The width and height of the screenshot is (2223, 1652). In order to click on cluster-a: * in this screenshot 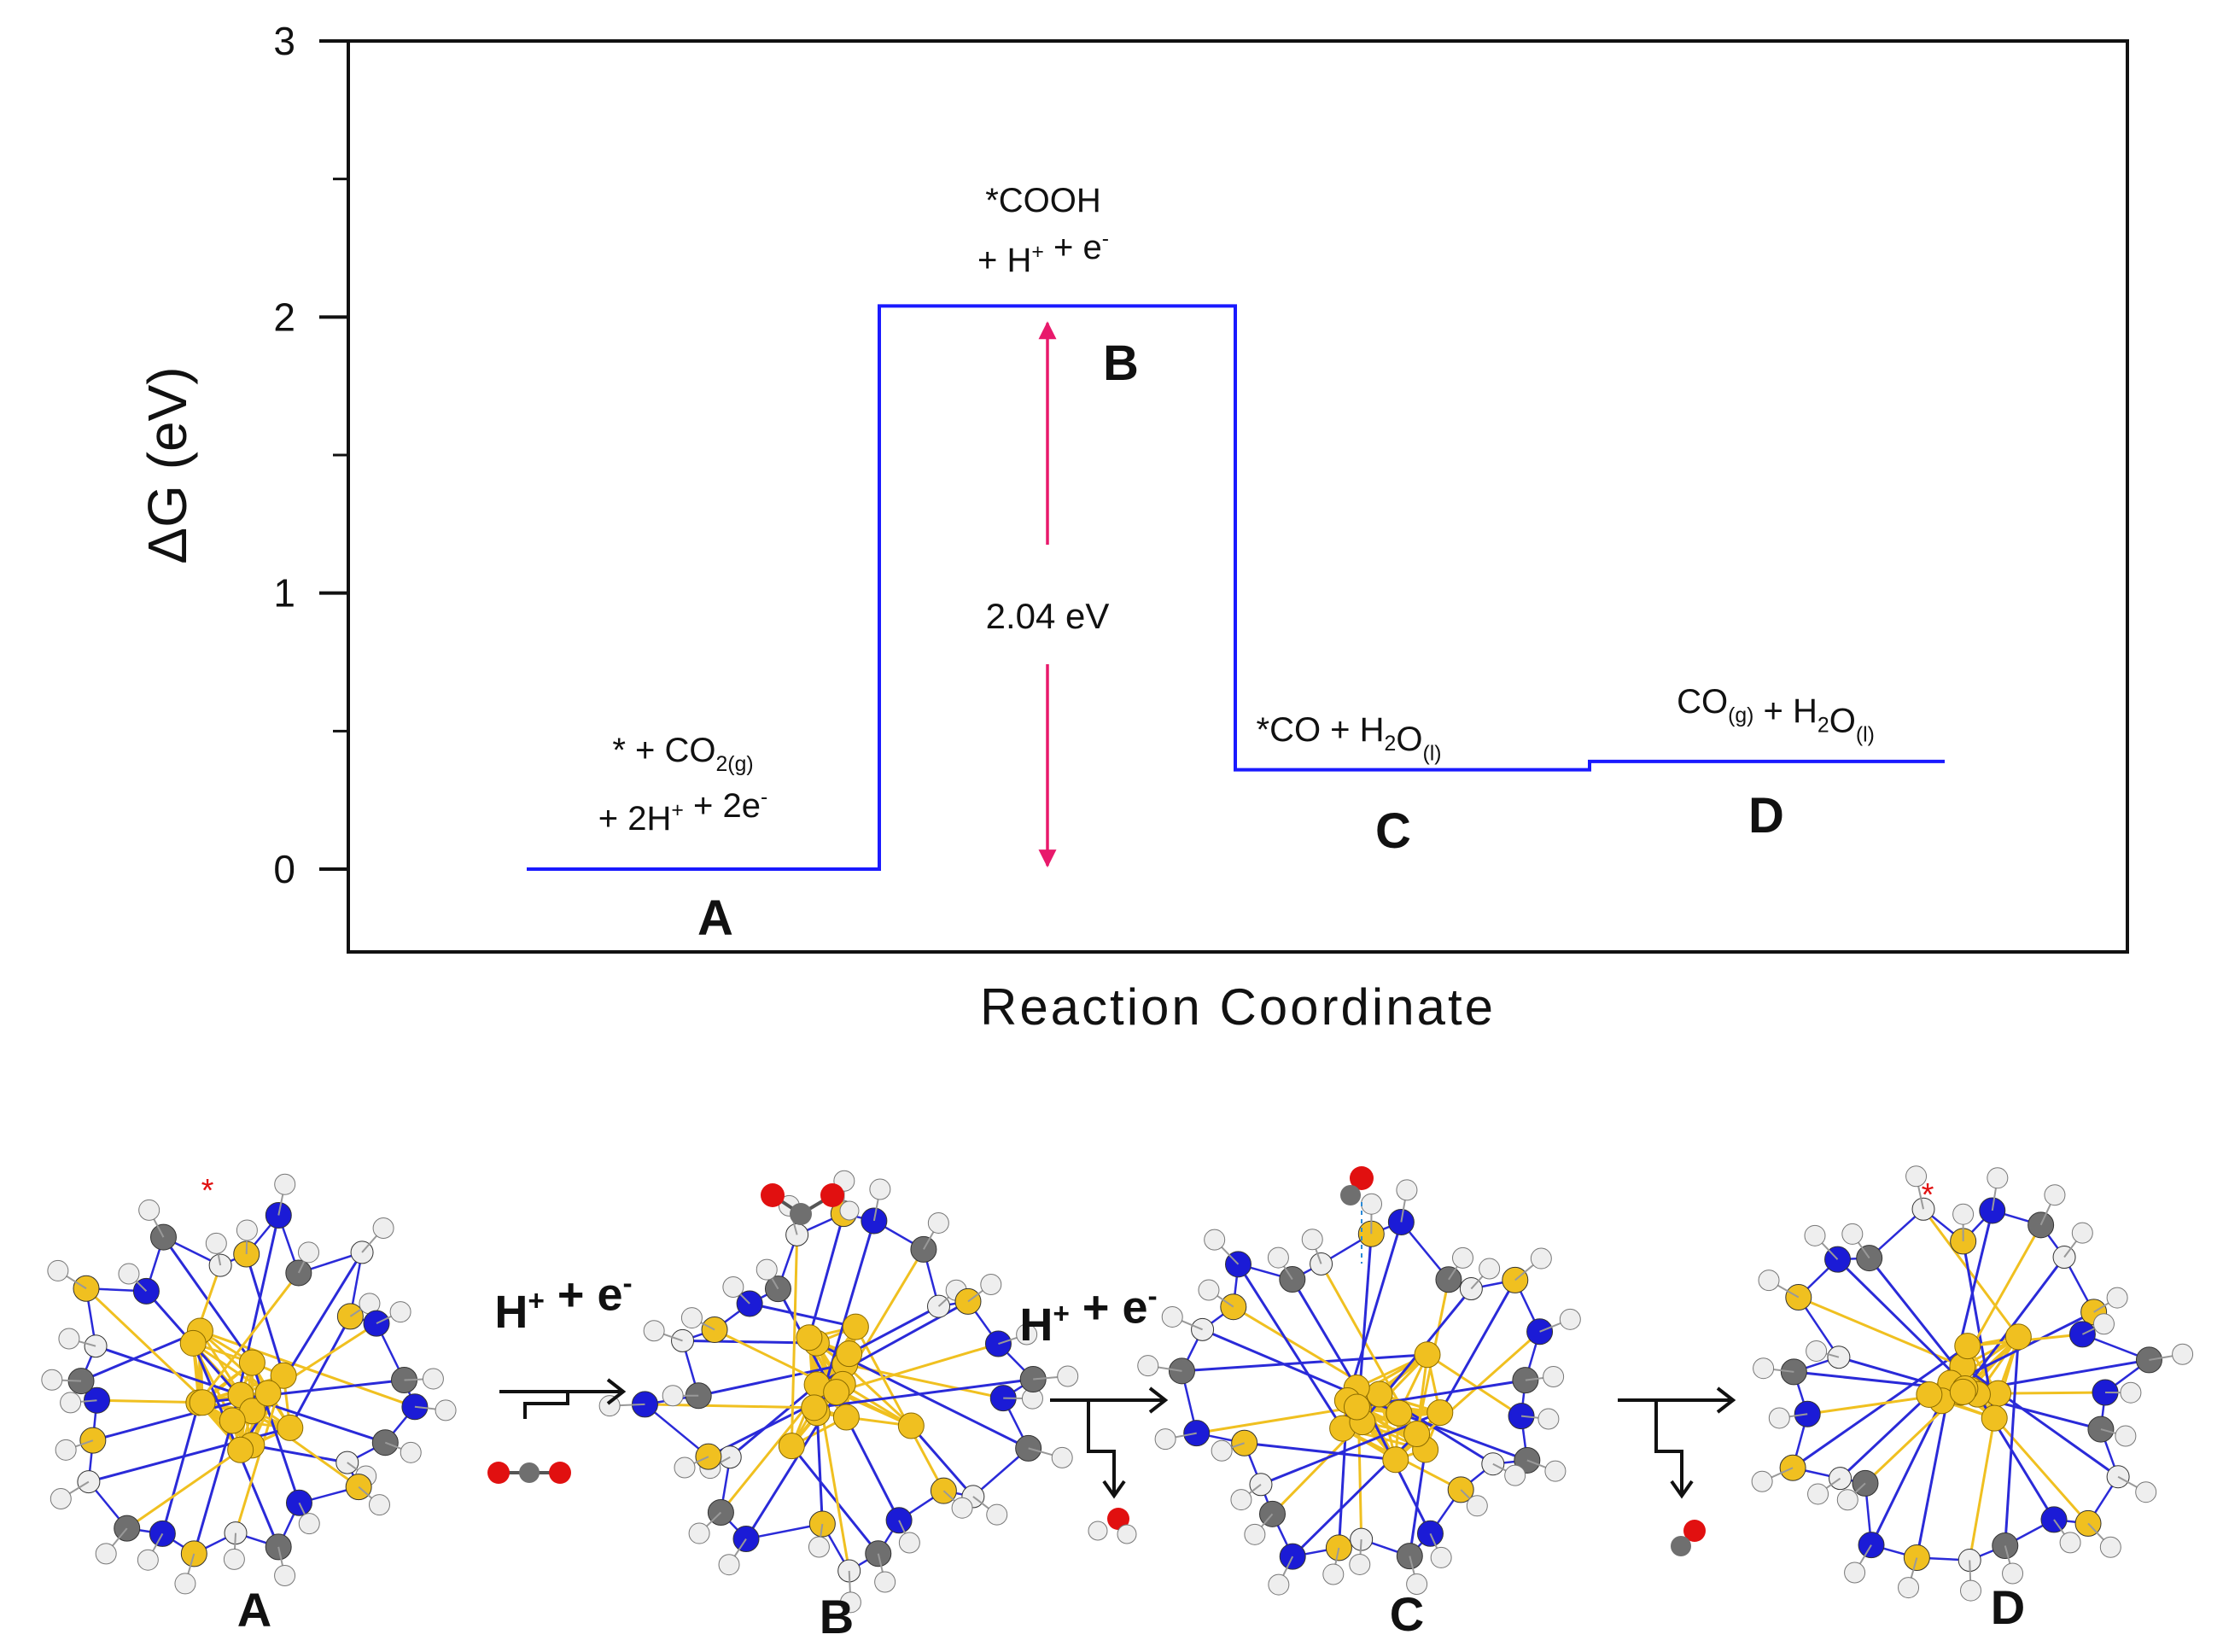, I will do `click(249, 1384)`.